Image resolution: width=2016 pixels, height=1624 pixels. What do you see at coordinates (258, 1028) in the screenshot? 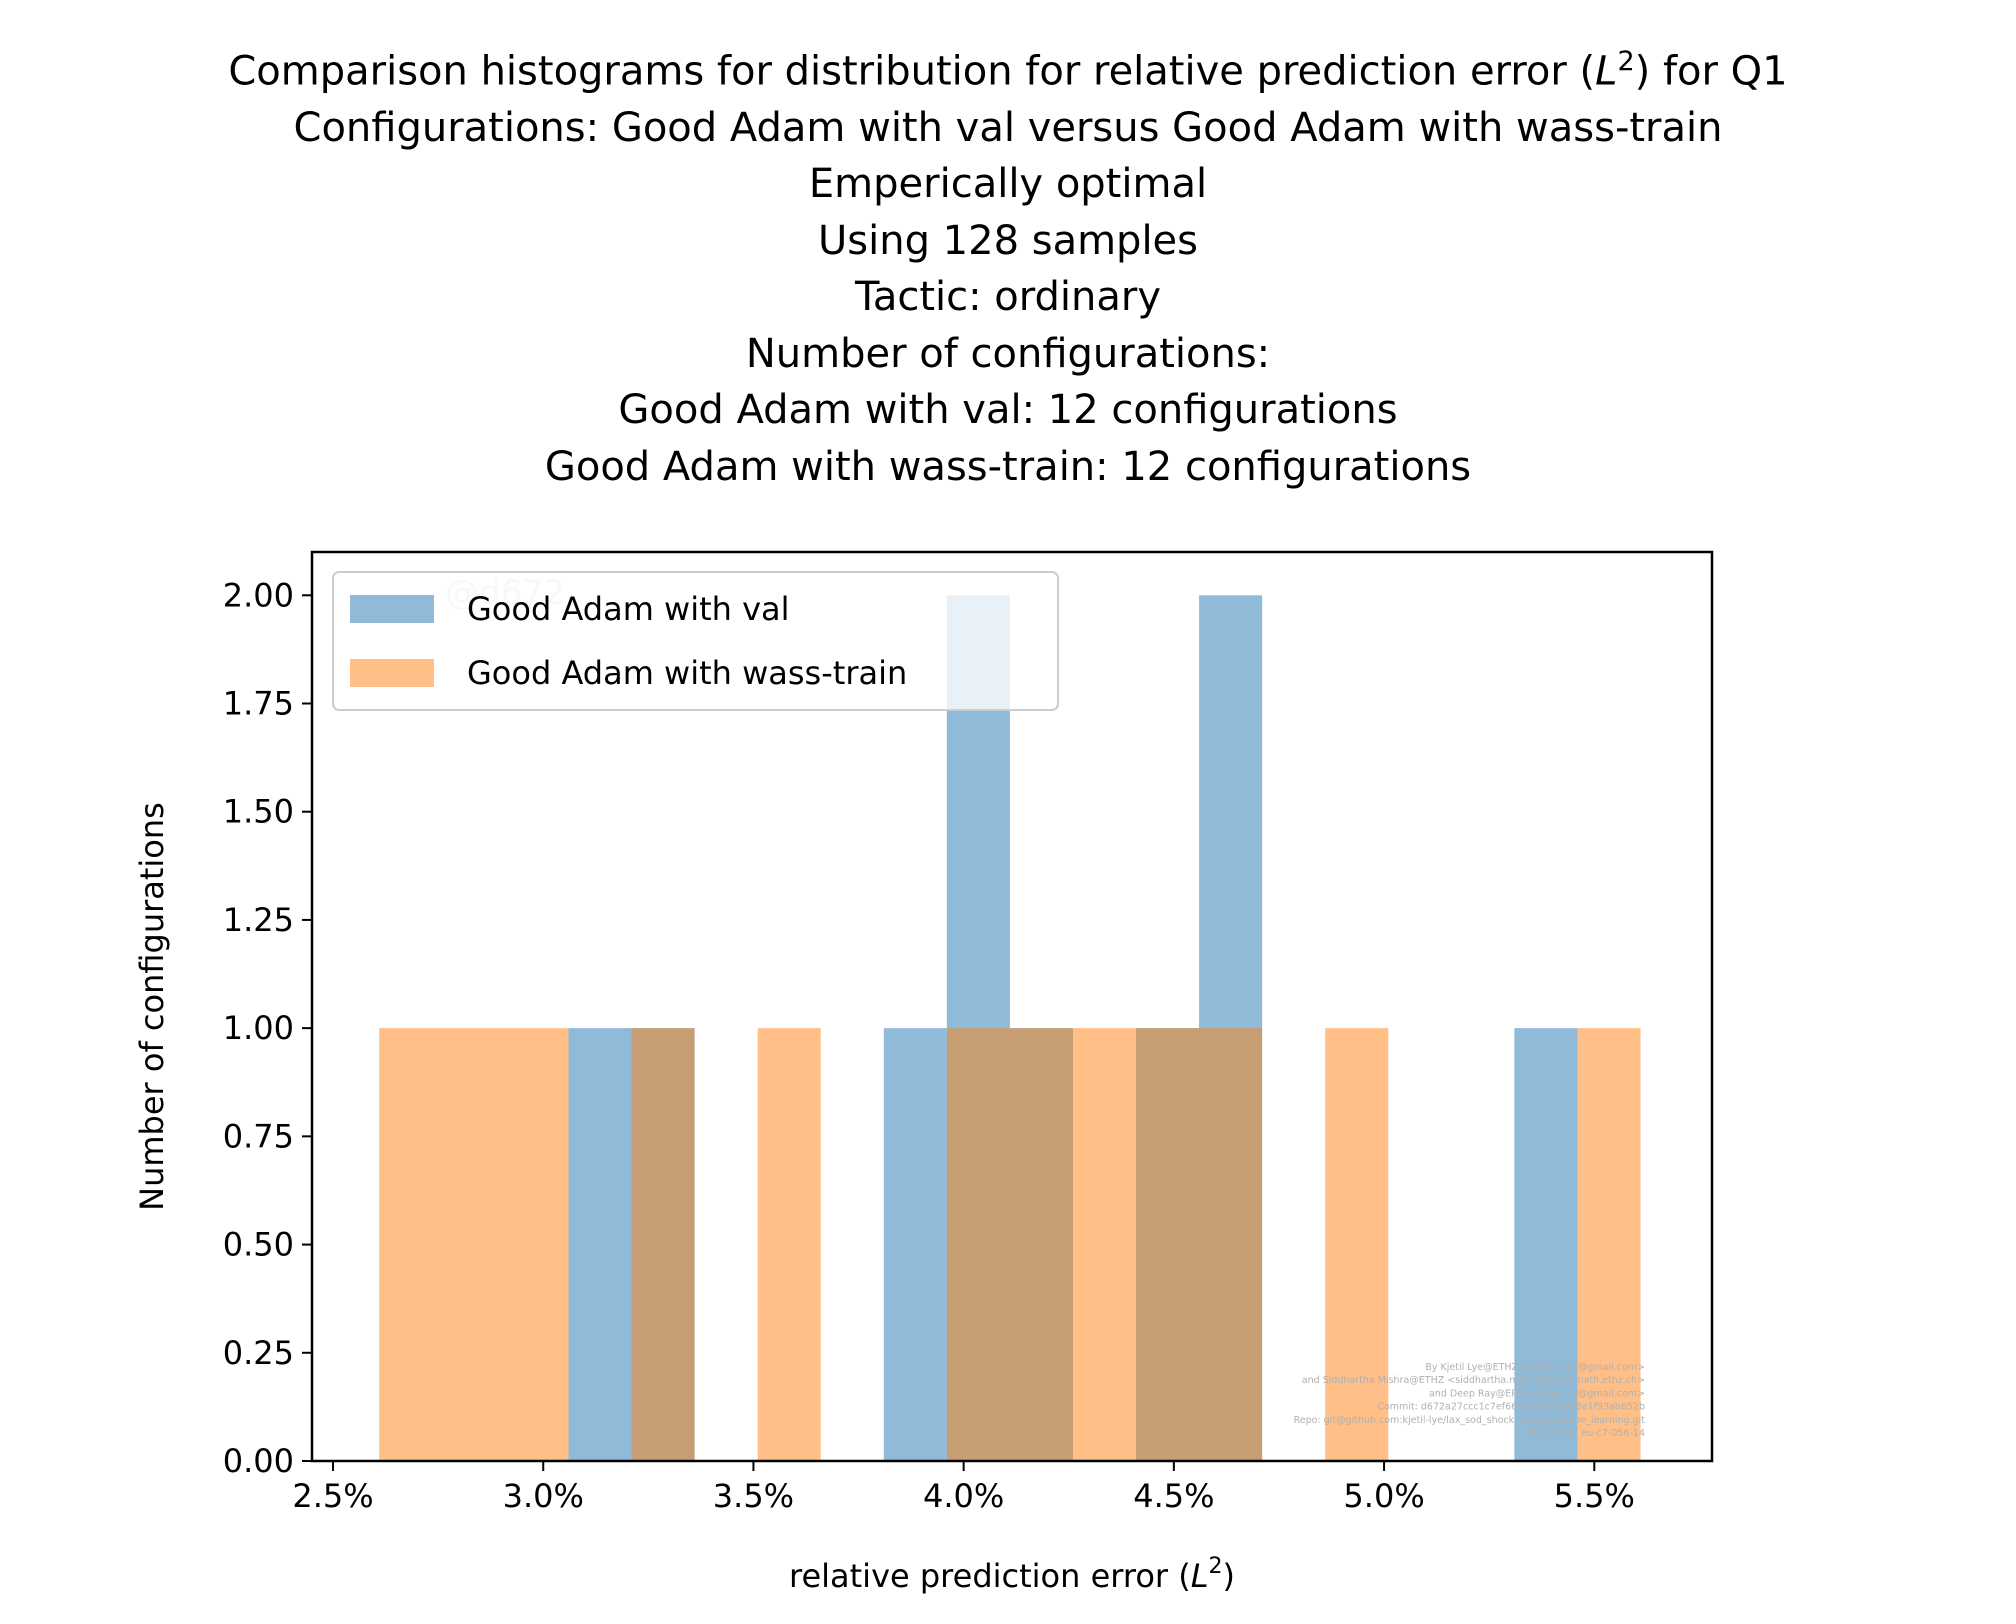
I see `y-tick-label: 1.00` at bounding box center [258, 1028].